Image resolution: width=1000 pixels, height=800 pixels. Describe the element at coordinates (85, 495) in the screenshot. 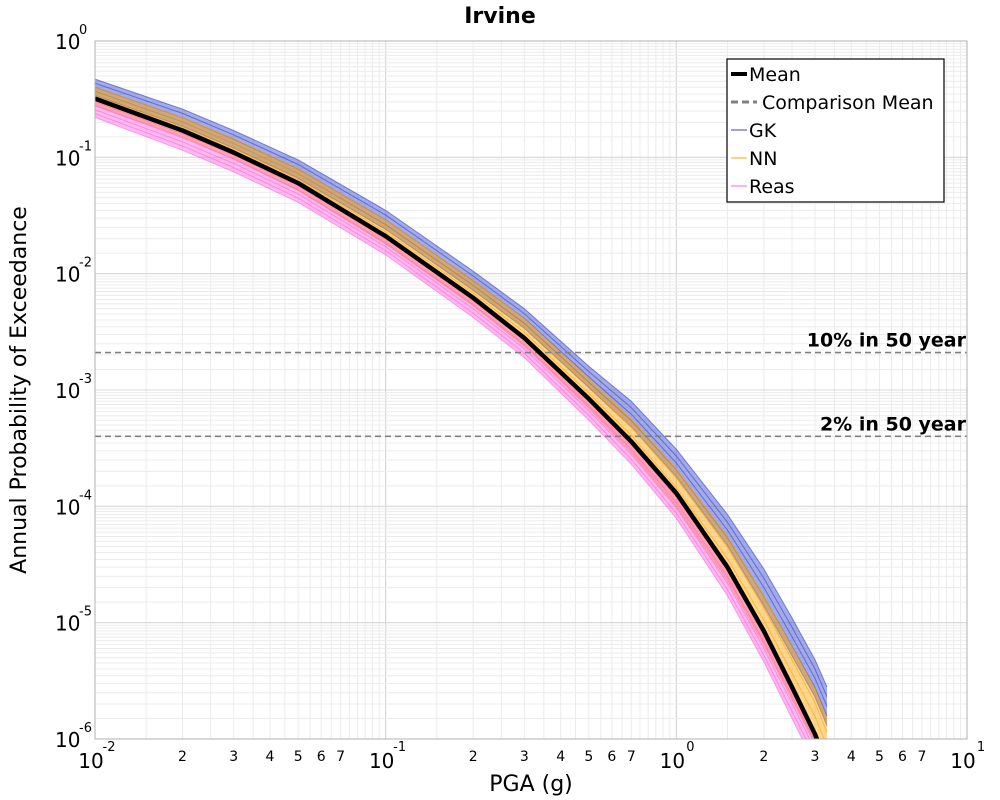

I see `y-tick-exponent: -4` at that location.